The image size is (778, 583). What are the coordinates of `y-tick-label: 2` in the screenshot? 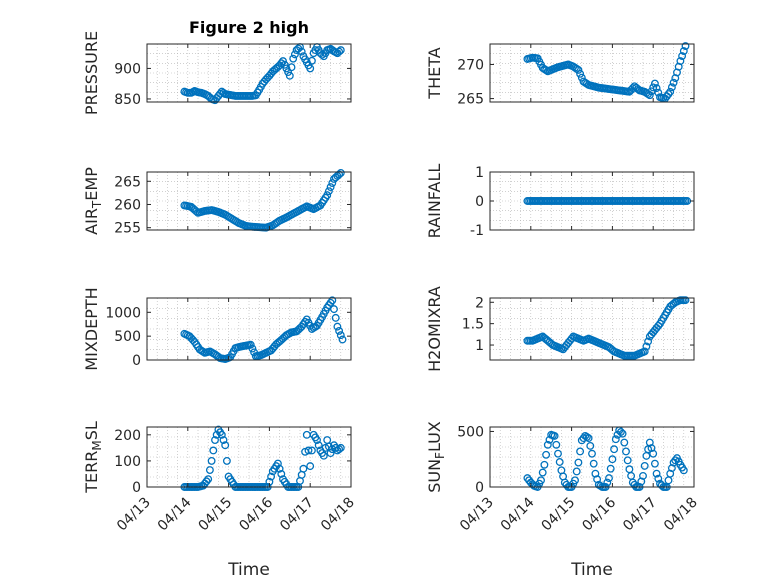 It's located at (479, 303).